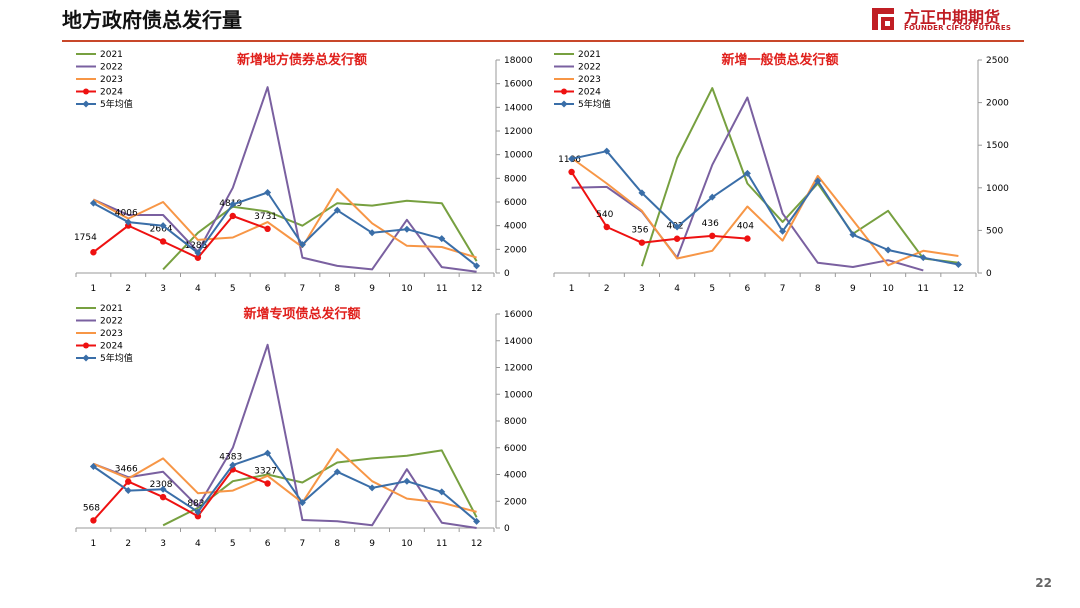 The height and width of the screenshot is (608, 1080). I want to click on series-line-5年均值, so click(765, 208).